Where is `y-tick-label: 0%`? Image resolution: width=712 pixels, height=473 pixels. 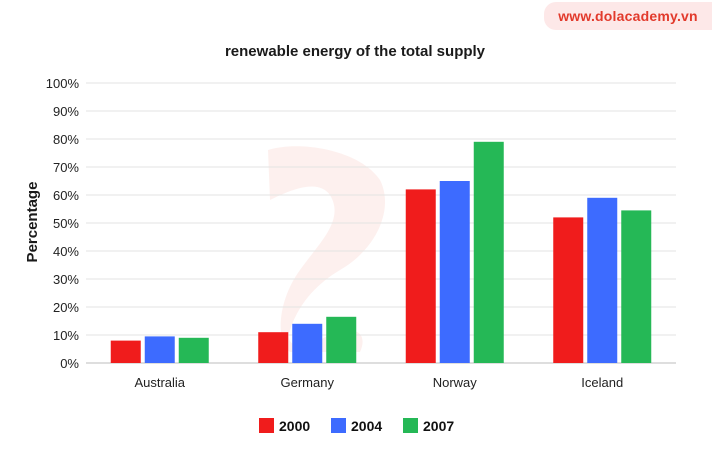 y-tick-label: 0% is located at coordinates (69, 363).